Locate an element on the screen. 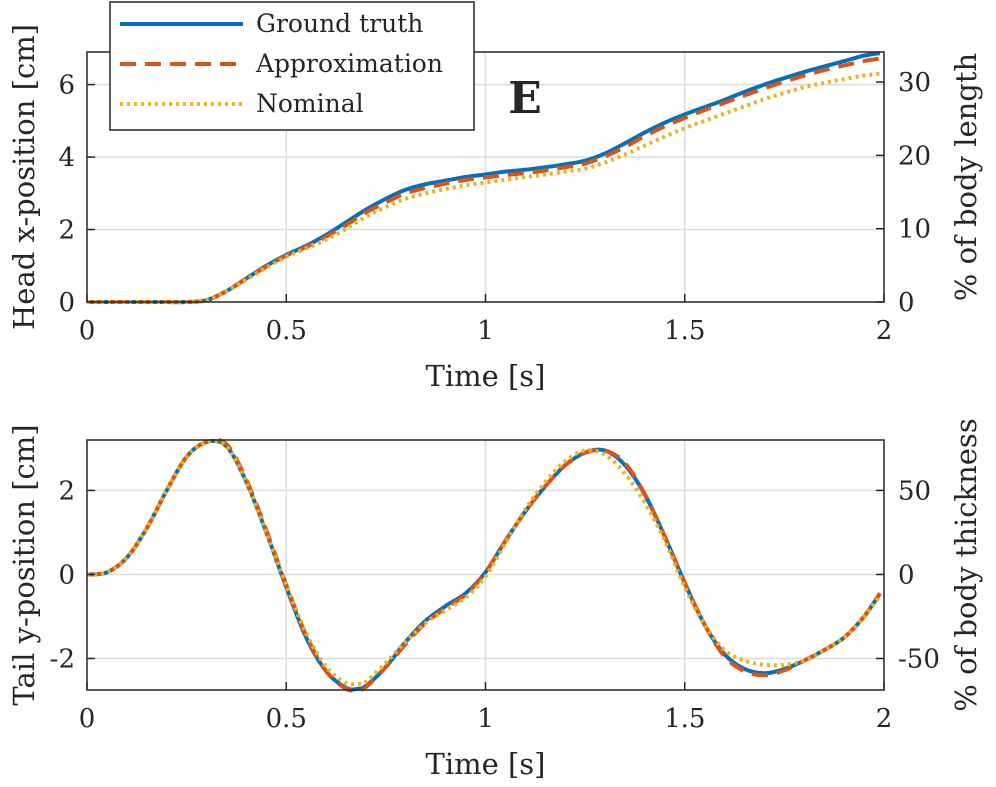 Image resolution: width=996 pixels, height=787 pixels. bot-x-tick-label: 2 is located at coordinates (884, 719).